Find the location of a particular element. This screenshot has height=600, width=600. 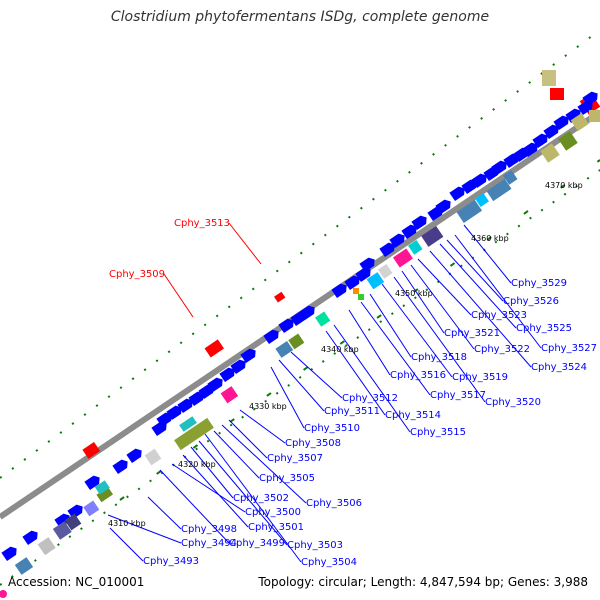

gene-label: Cphy_3523 is located at coordinates (499, 315).